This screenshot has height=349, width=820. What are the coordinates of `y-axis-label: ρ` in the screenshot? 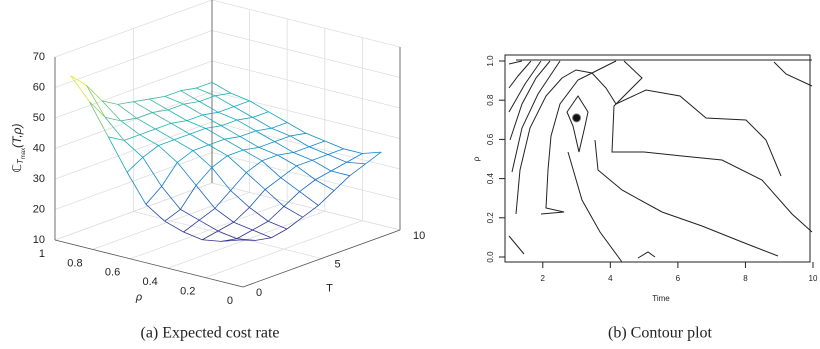 It's located at (476, 158).